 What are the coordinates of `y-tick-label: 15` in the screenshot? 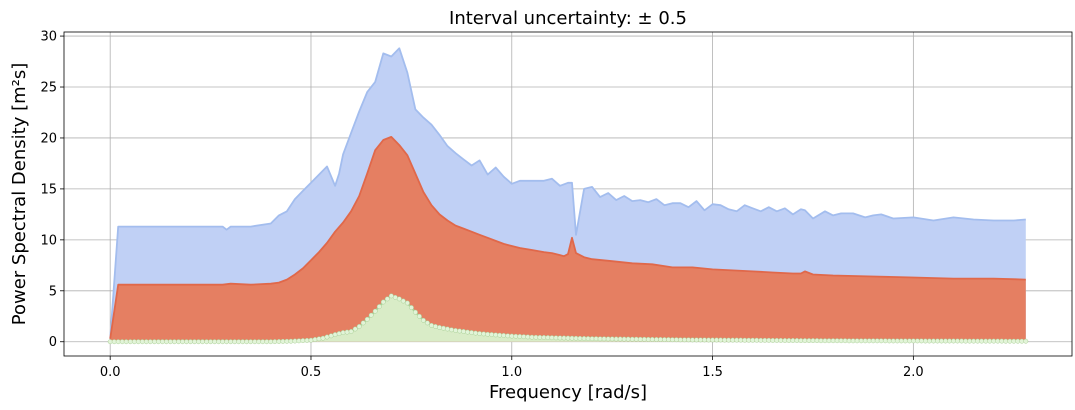 It's located at (48, 189).